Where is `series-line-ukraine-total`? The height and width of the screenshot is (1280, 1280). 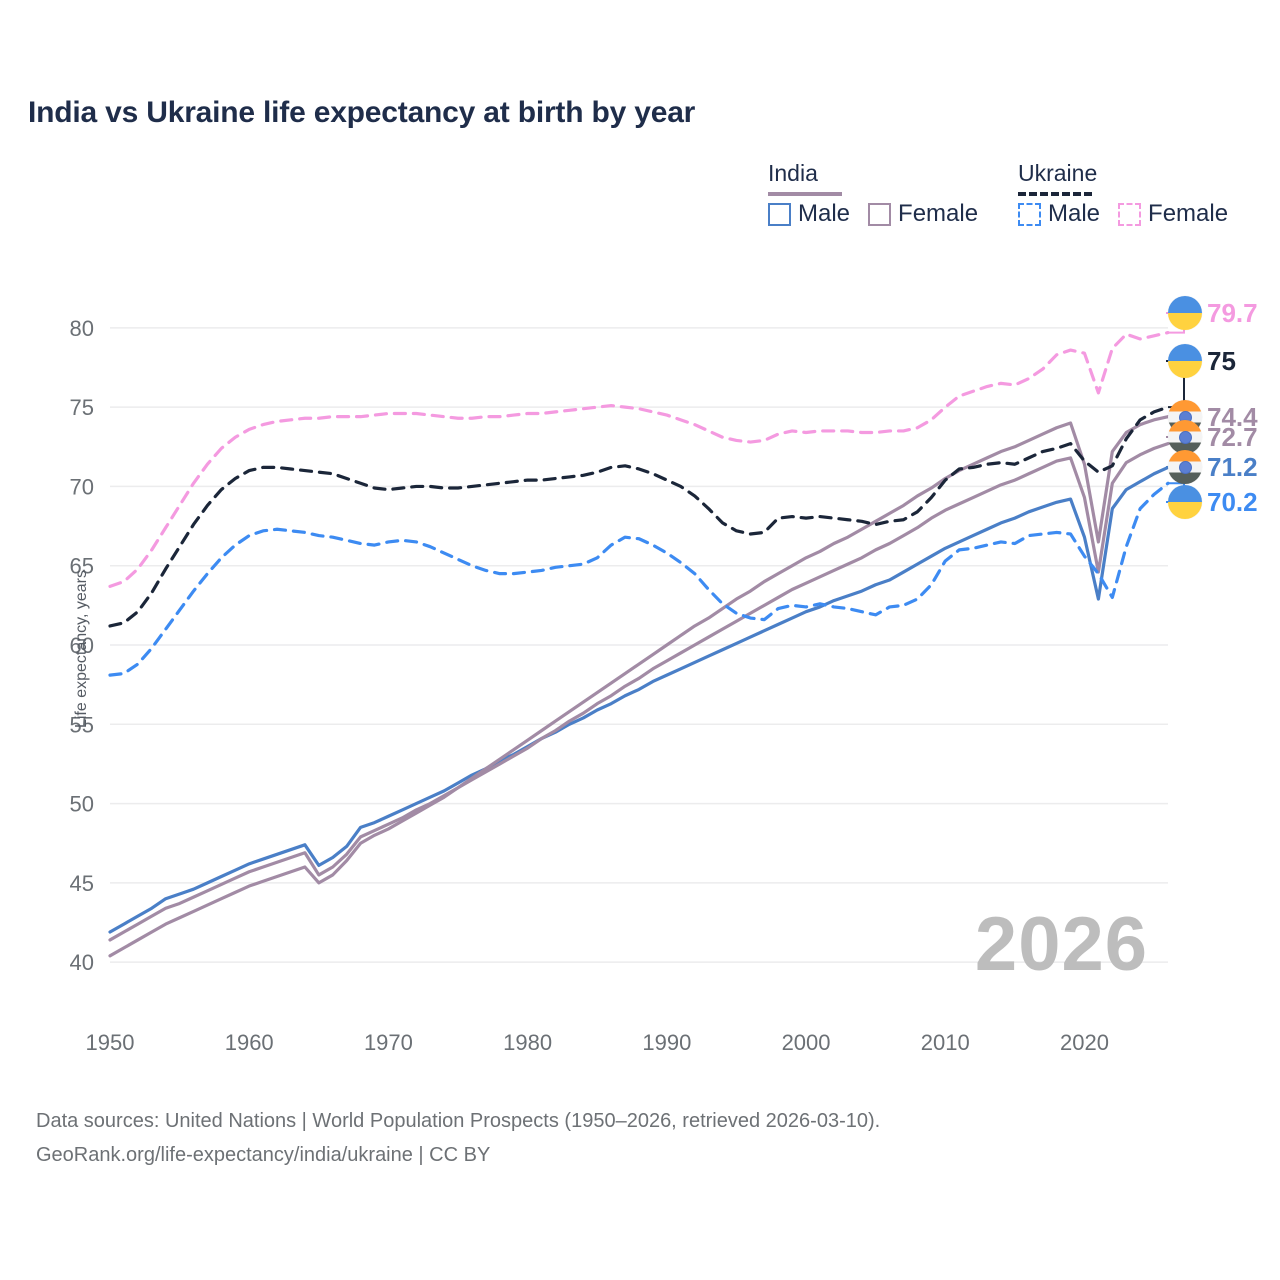
series-line-ukraine-total is located at coordinates (639, 516).